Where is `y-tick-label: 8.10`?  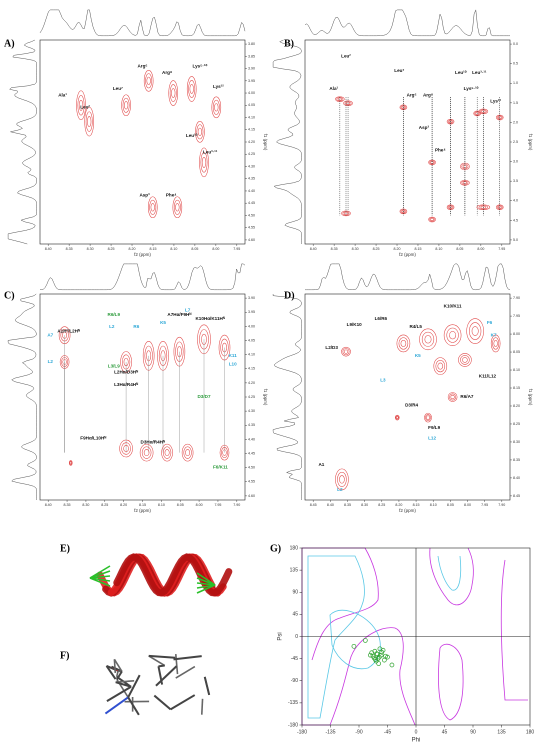 y-tick-label: 8.10 is located at coordinates (516, 370).